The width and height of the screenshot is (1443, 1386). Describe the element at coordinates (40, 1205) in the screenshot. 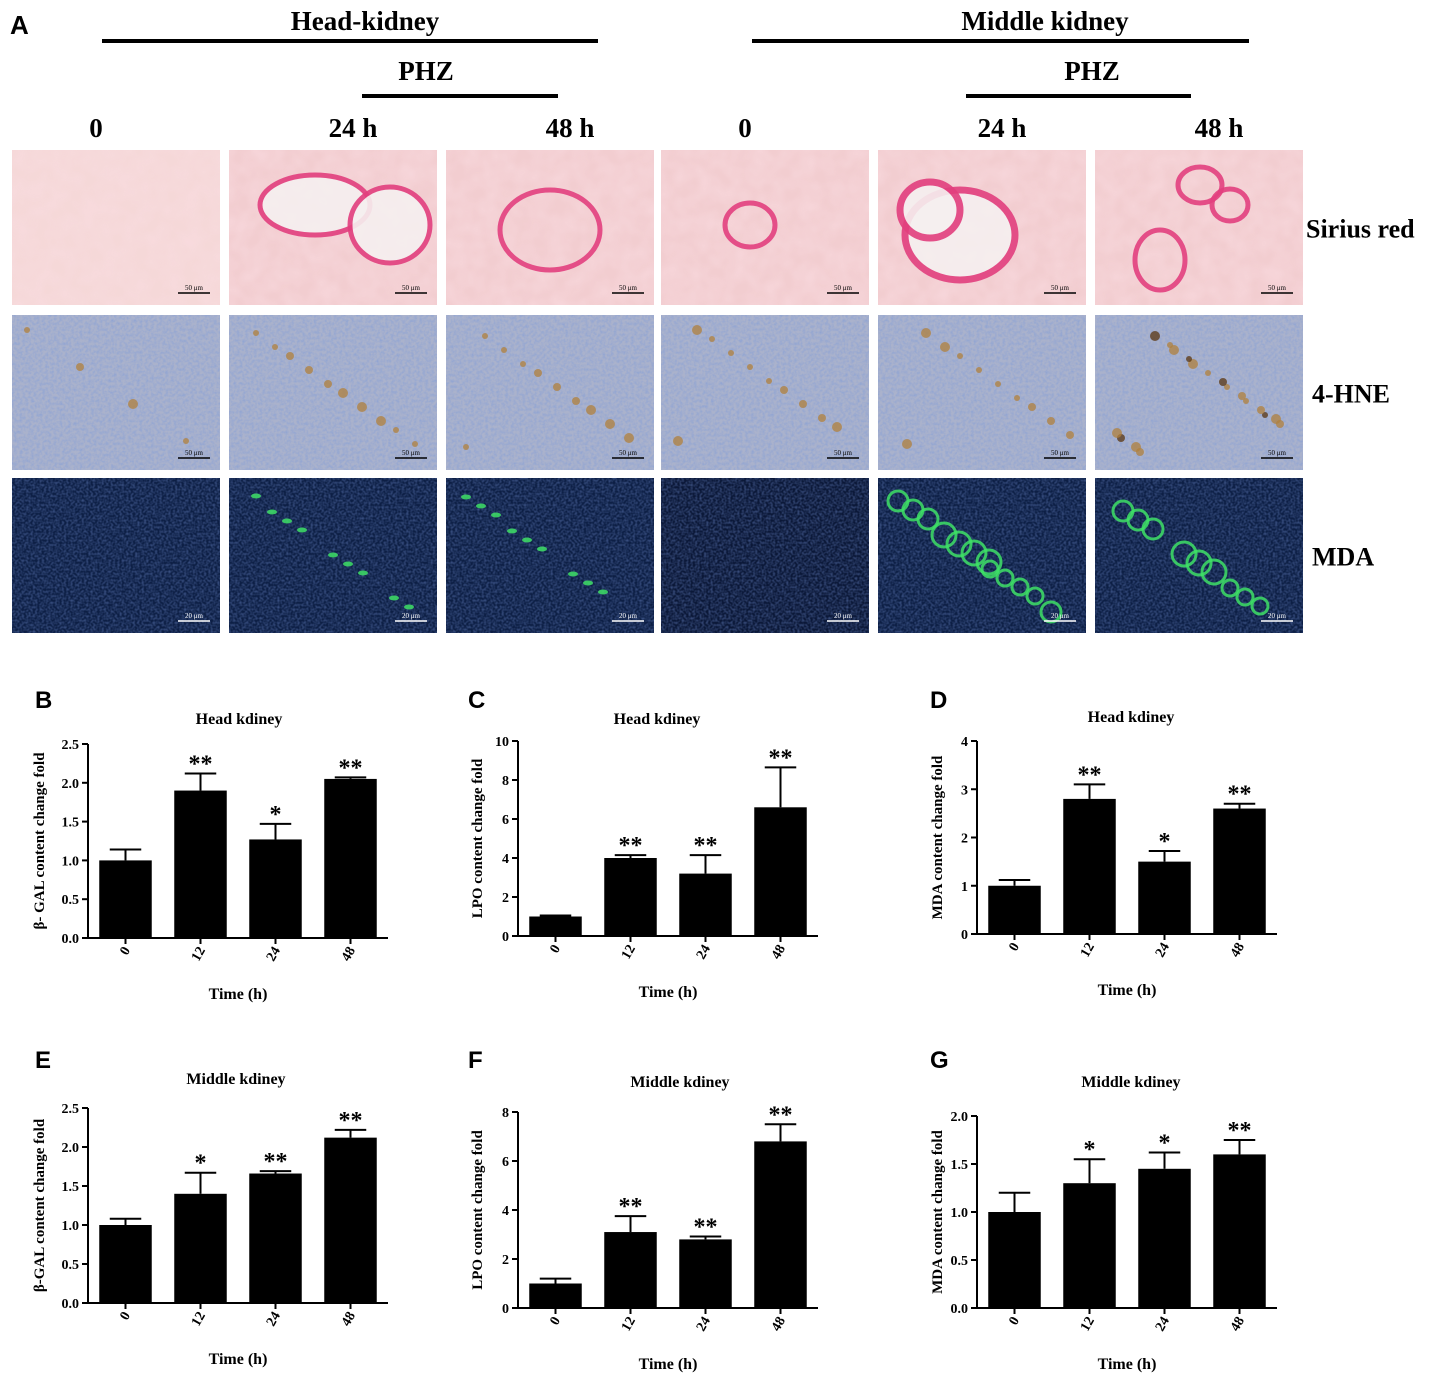

I see `y-axis-label: β-GAL content change fold` at that location.